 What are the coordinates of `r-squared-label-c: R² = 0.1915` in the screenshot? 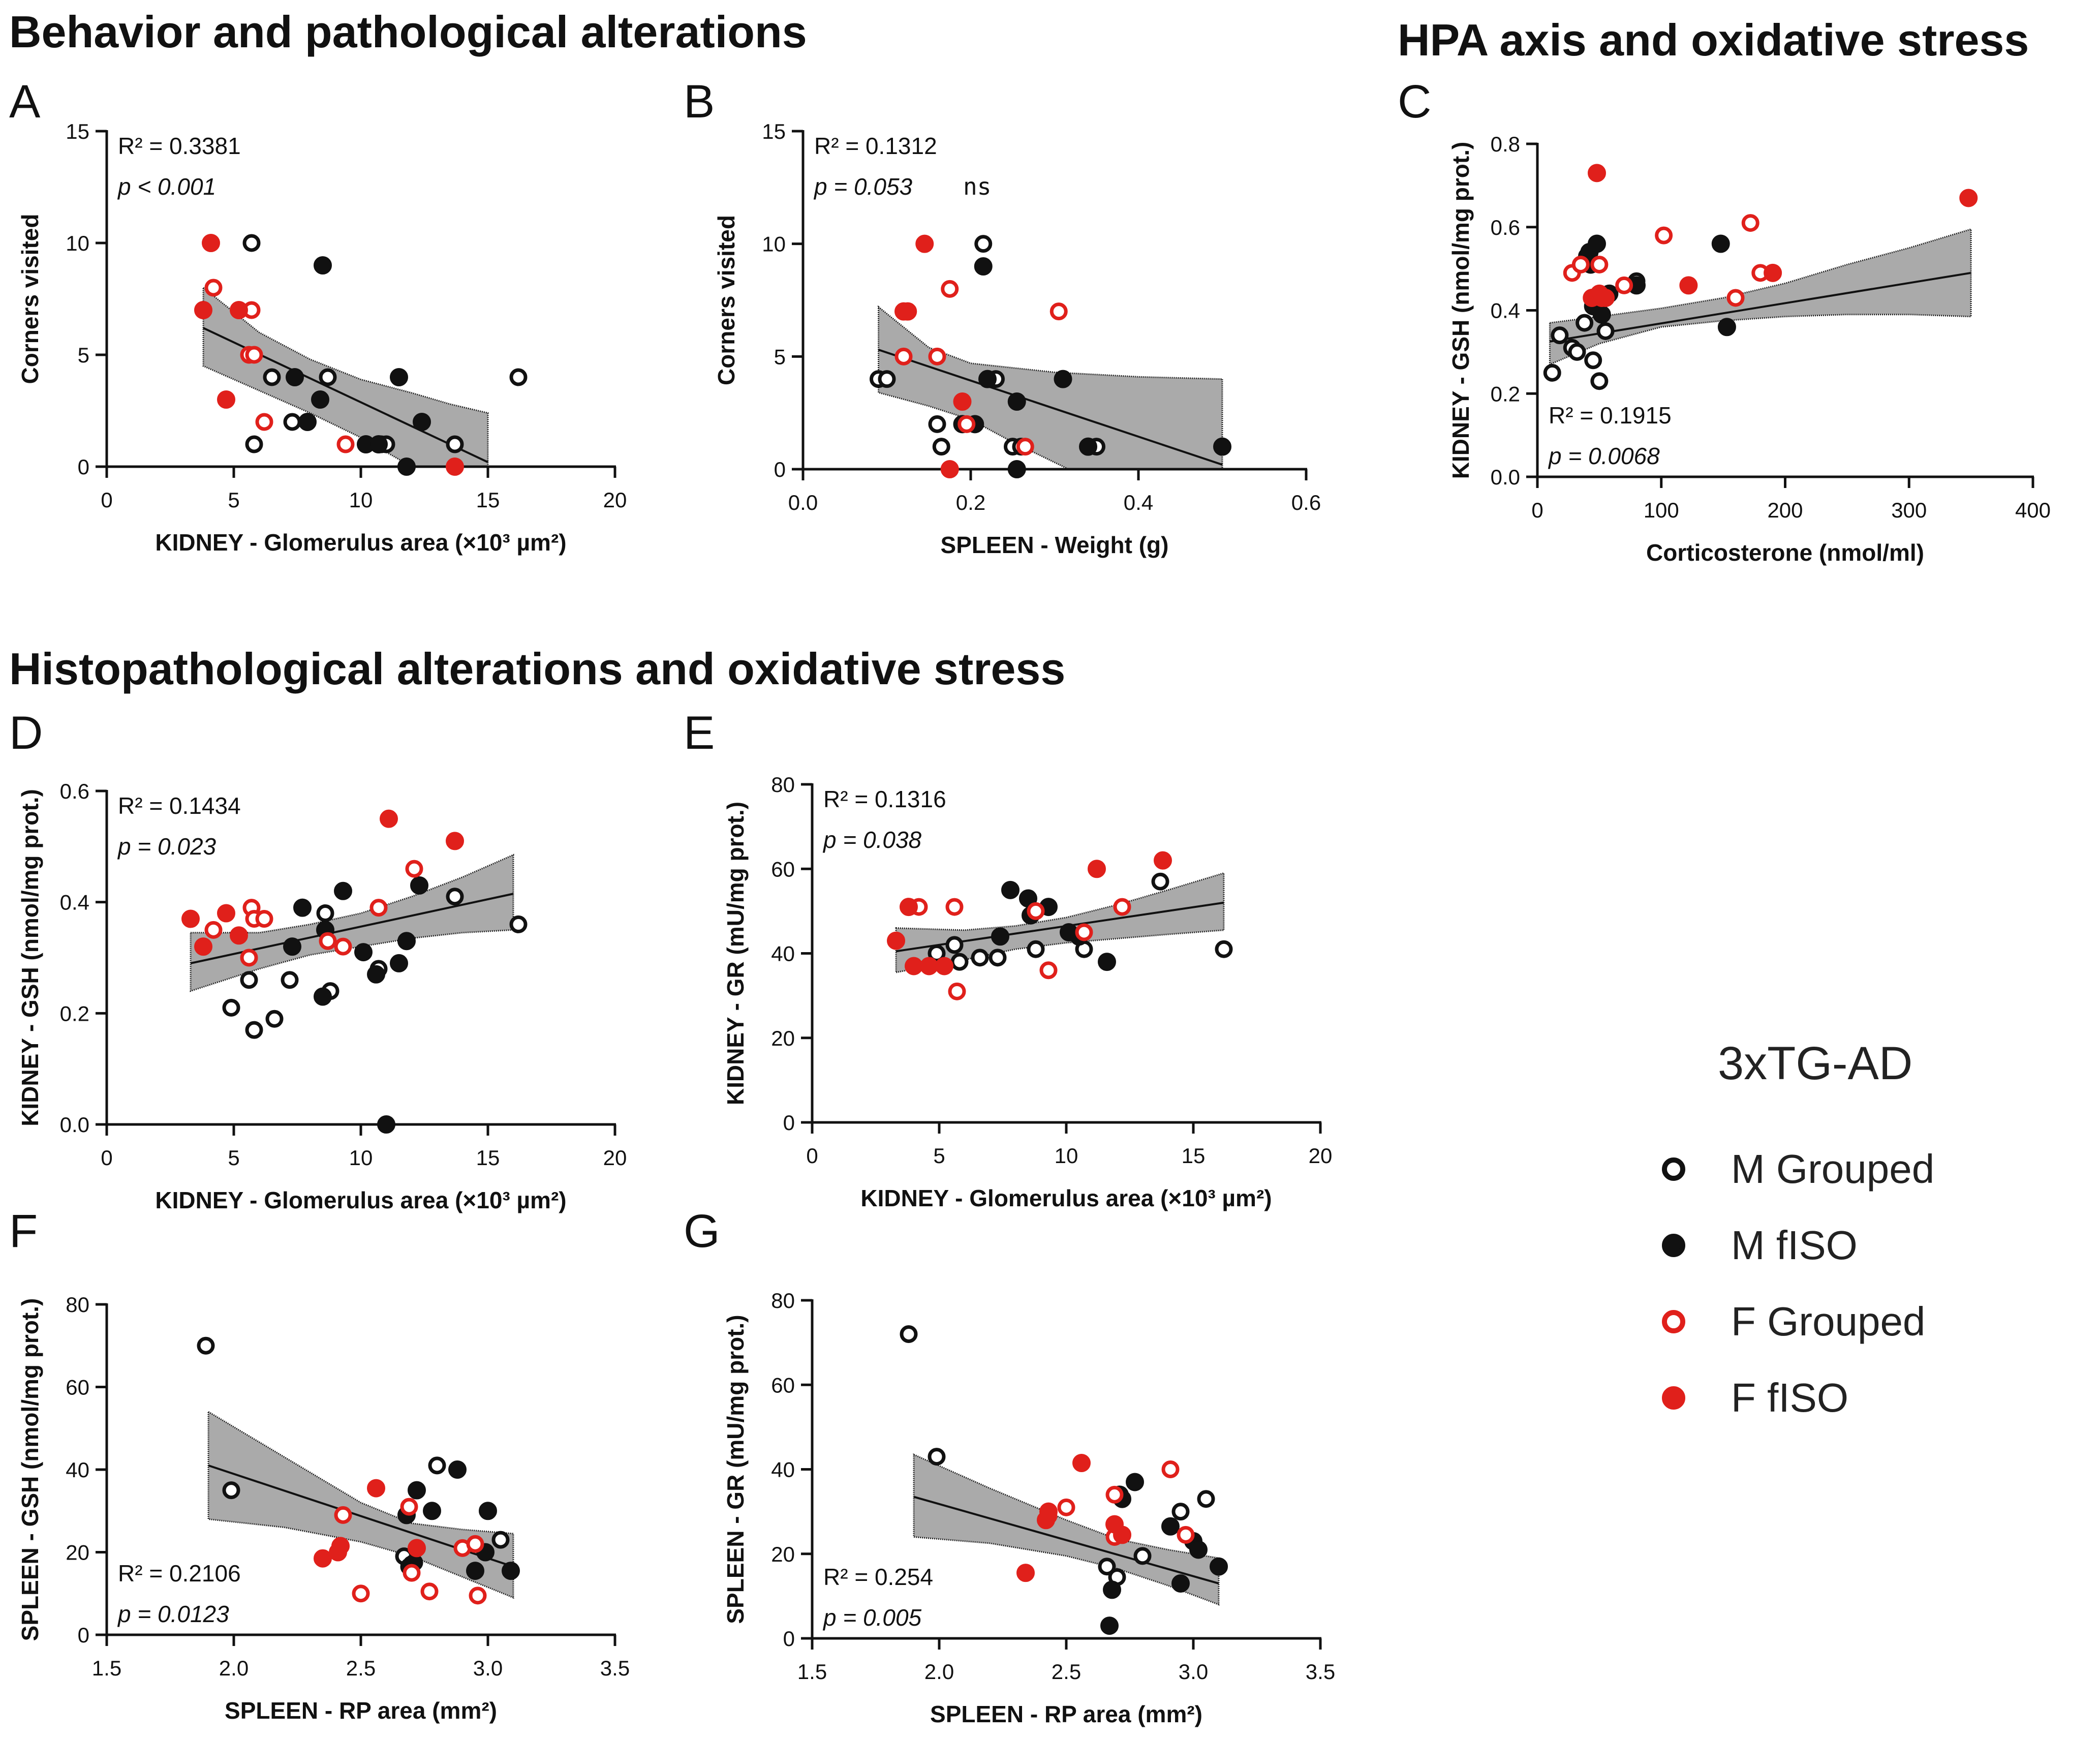 It's located at (1610, 415).